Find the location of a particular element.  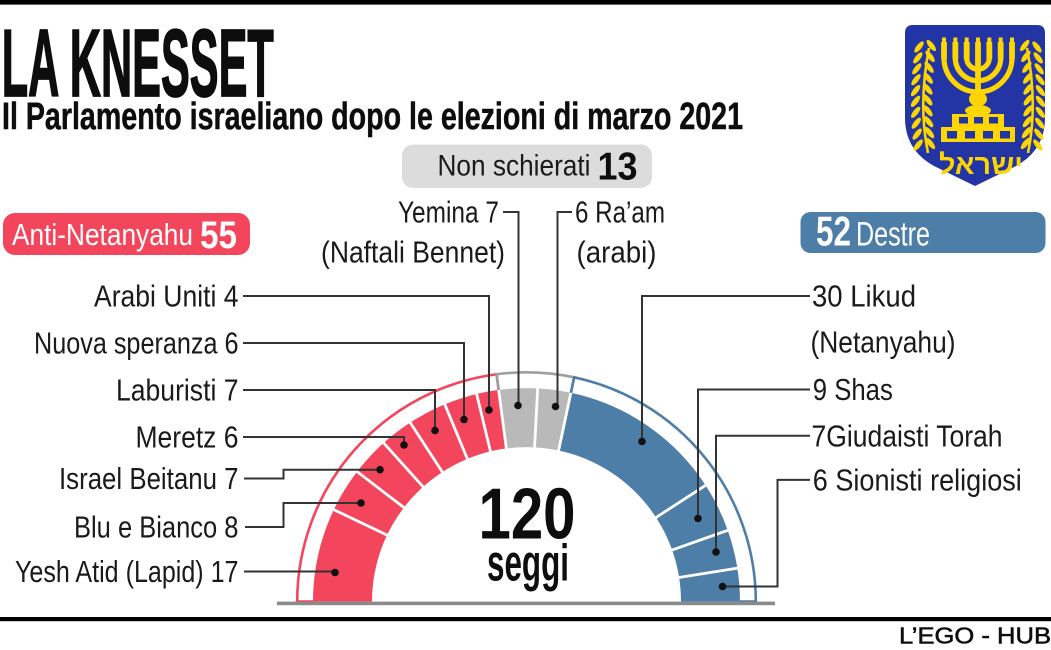

svg-text: 7Giudaisti Torah is located at coordinates (907, 435).